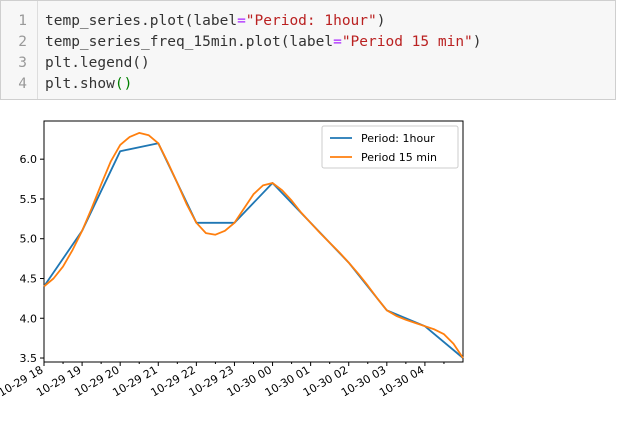  What do you see at coordinates (123, 84) in the screenshot?
I see `code-token: ()` at bounding box center [123, 84].